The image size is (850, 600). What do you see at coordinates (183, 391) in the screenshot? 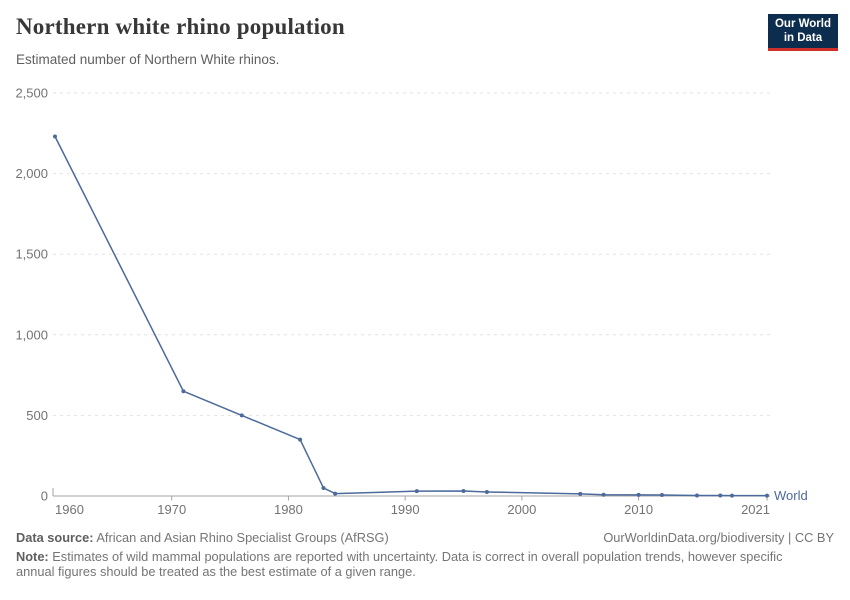
I see `data-point-1971` at bounding box center [183, 391].